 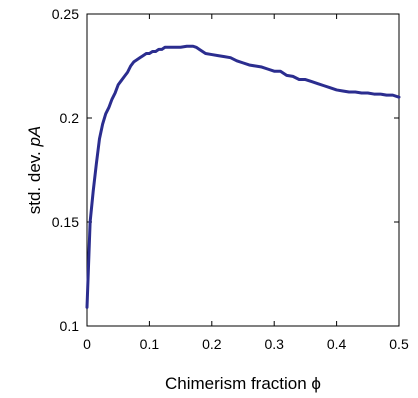 I want to click on y-tick-label: 0.25, so click(x=65, y=14).